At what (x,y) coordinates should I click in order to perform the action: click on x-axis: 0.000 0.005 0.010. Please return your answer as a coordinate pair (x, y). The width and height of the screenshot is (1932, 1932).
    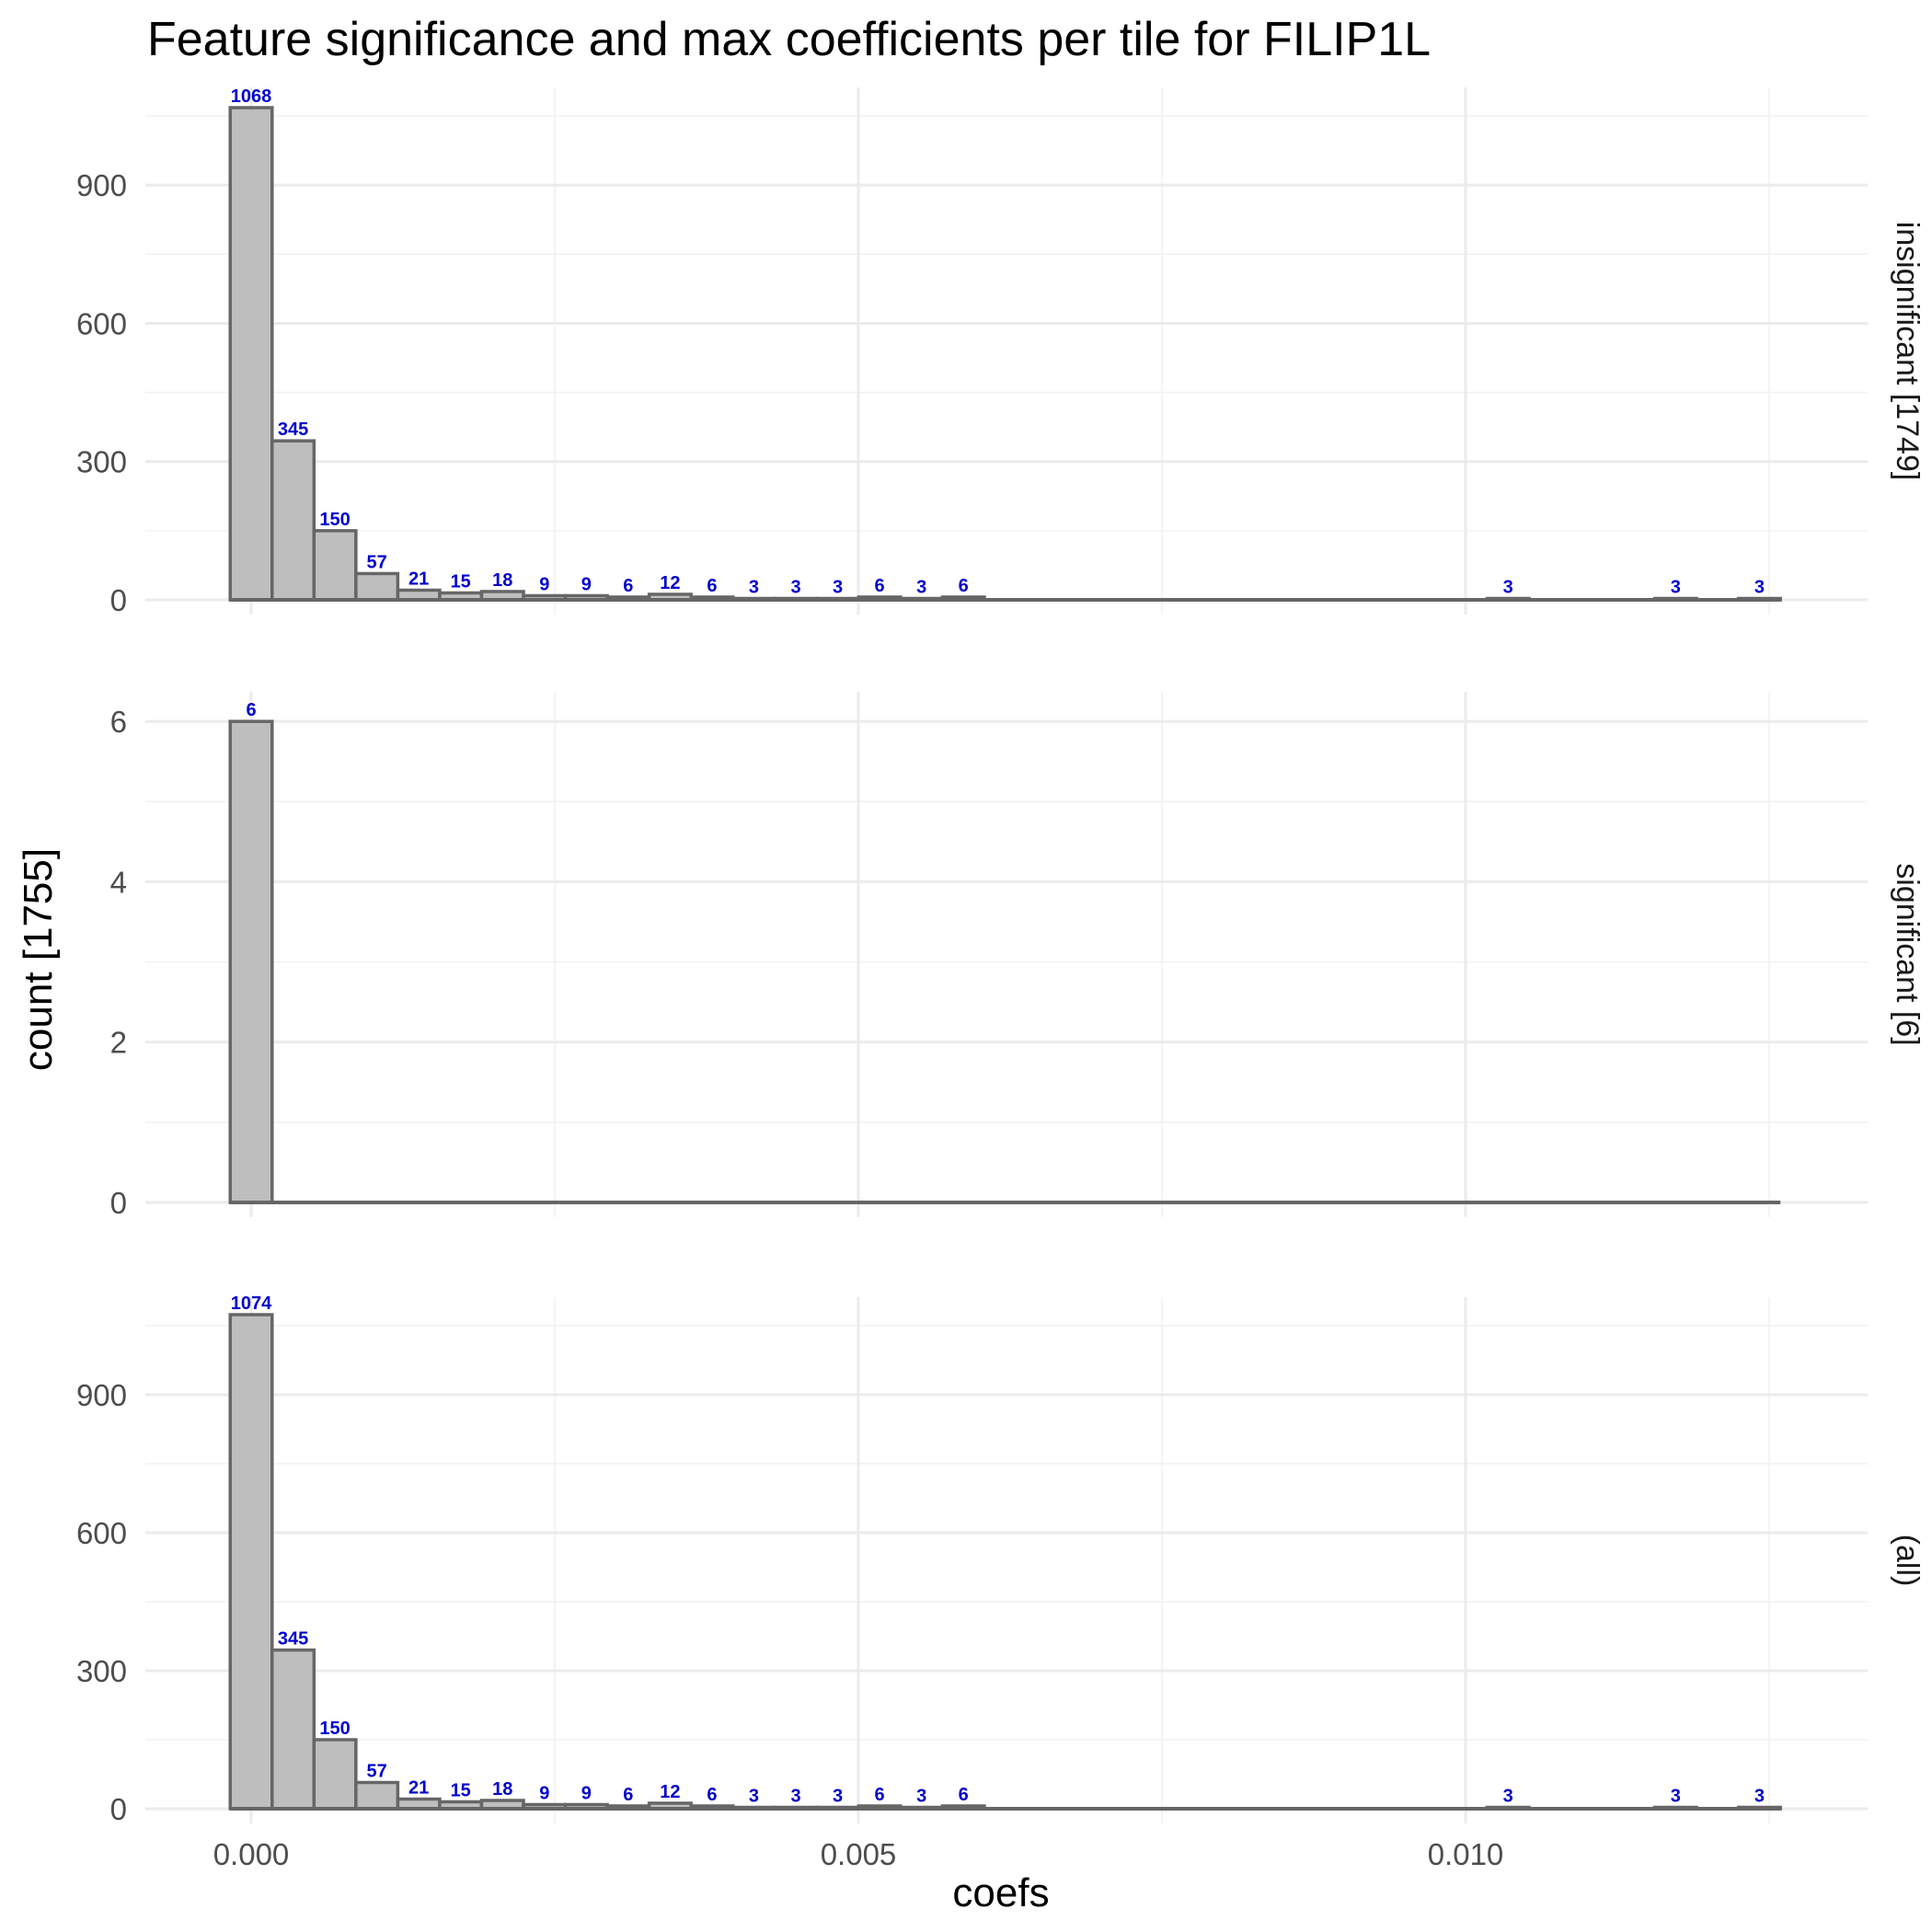
    Looking at the image, I should click on (858, 1854).